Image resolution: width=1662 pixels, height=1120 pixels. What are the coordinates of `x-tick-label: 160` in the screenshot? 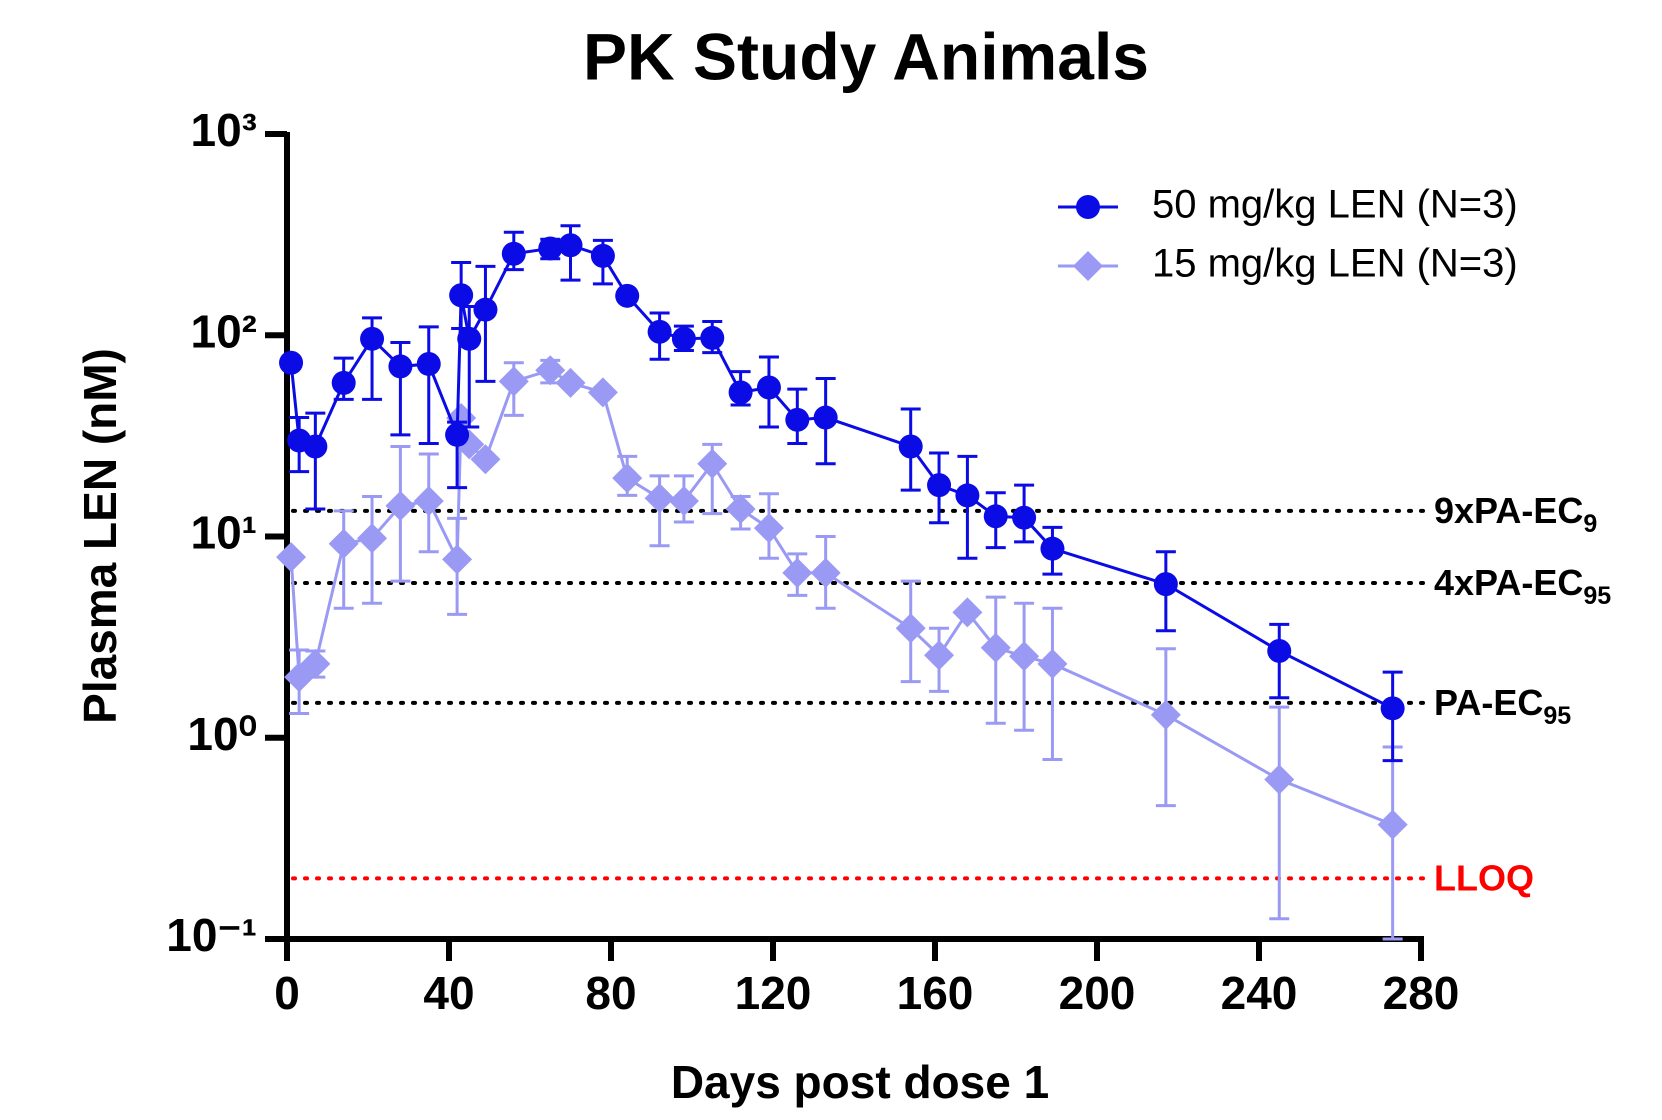 It's located at (935, 993).